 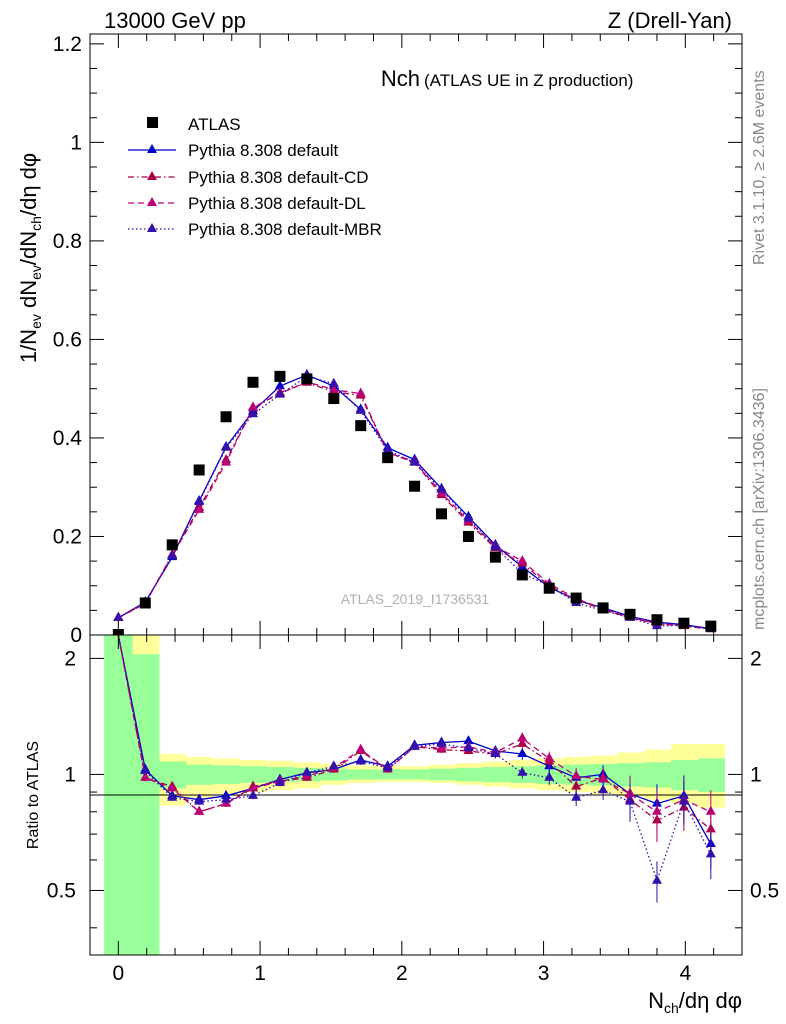 What do you see at coordinates (759, 509) in the screenshot?
I see `mcplots-label: mcplots.cern.ch [arXiv:1306.3436]` at bounding box center [759, 509].